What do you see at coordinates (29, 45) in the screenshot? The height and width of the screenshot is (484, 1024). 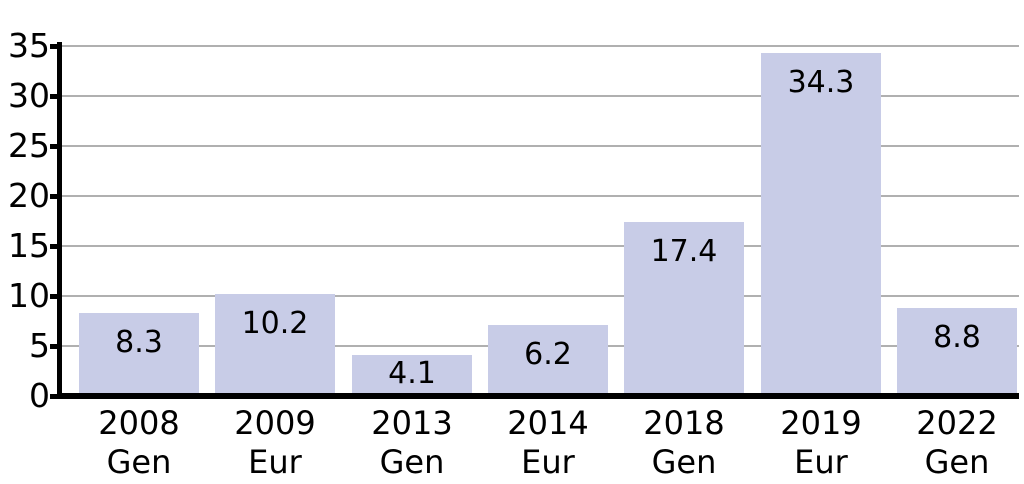 I see `y-tick-label: 35` at bounding box center [29, 45].